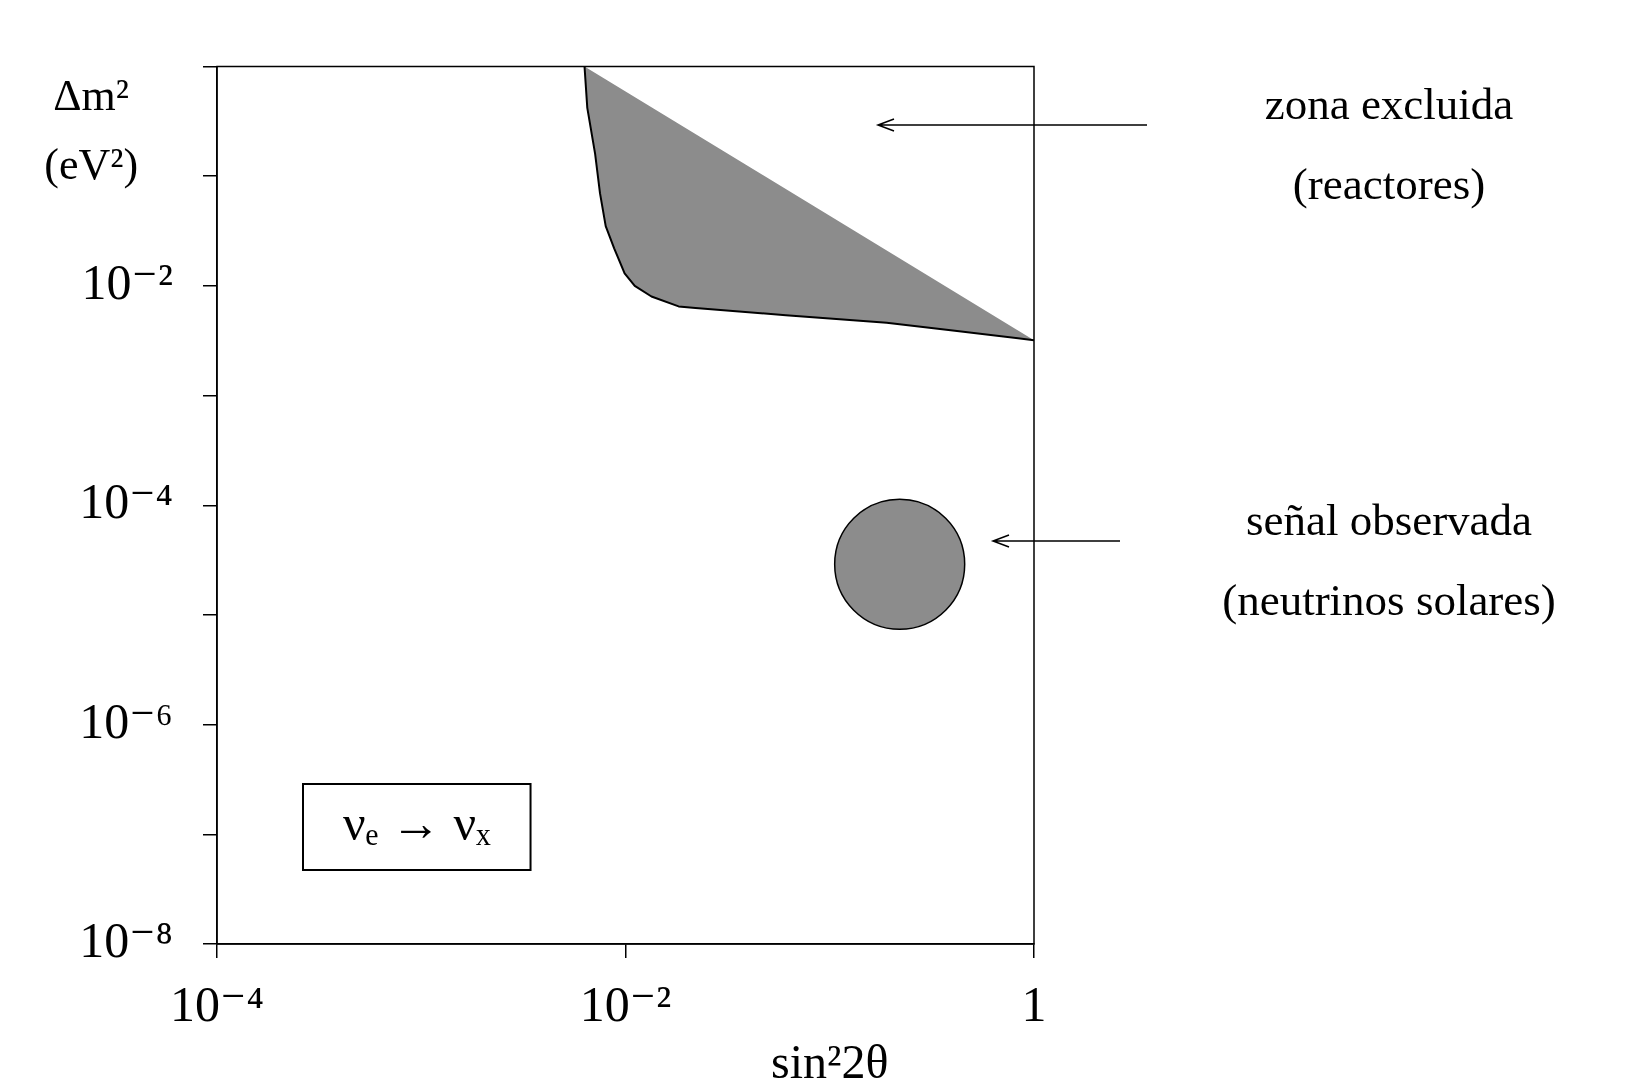 The width and height of the screenshot is (1631, 1090). I want to click on y-tick-label: 10⁻⁴, so click(126, 501).